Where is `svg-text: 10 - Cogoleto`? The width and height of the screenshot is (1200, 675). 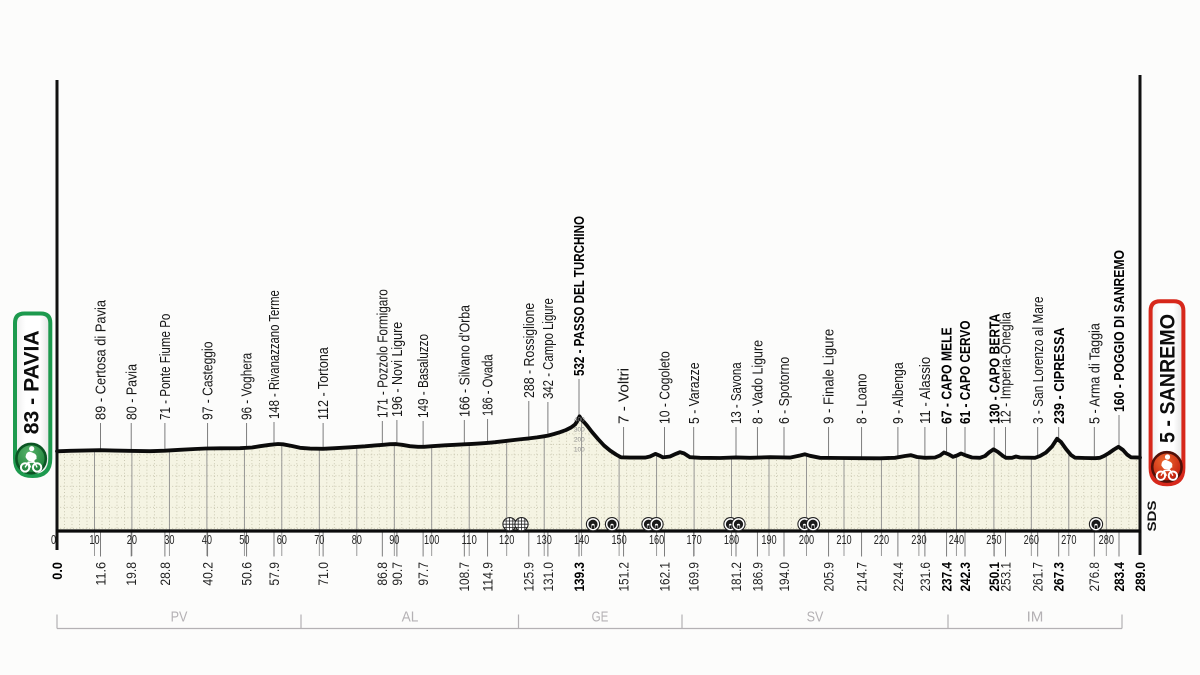
svg-text: 10 - Cogoleto is located at coordinates (666, 387).